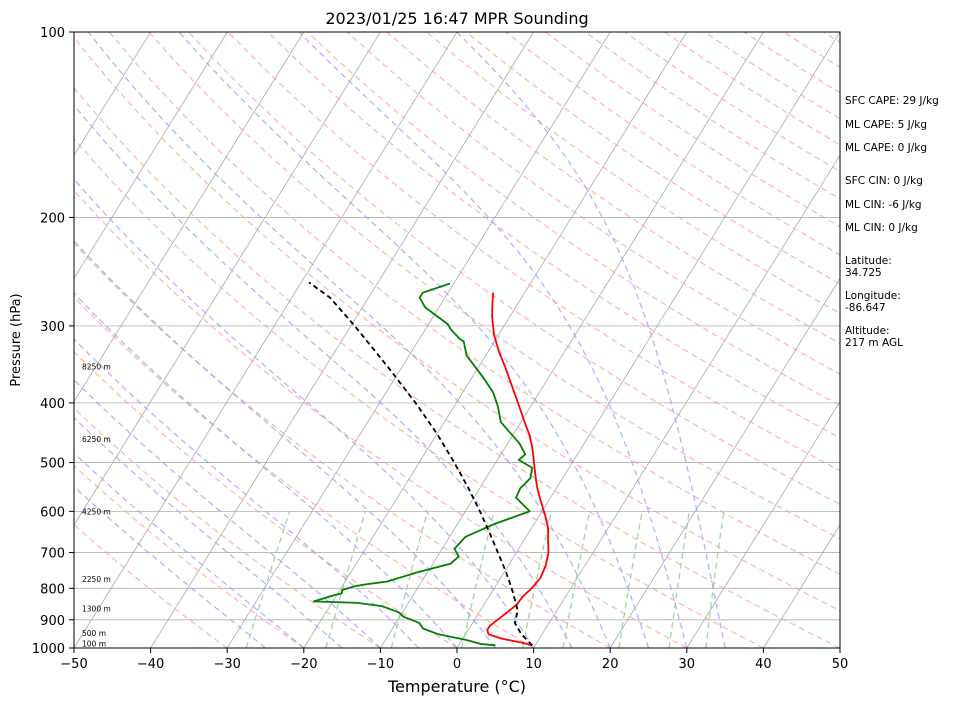  Describe the element at coordinates (867, 331) in the screenshot. I see `location-label: Altitude:` at that location.